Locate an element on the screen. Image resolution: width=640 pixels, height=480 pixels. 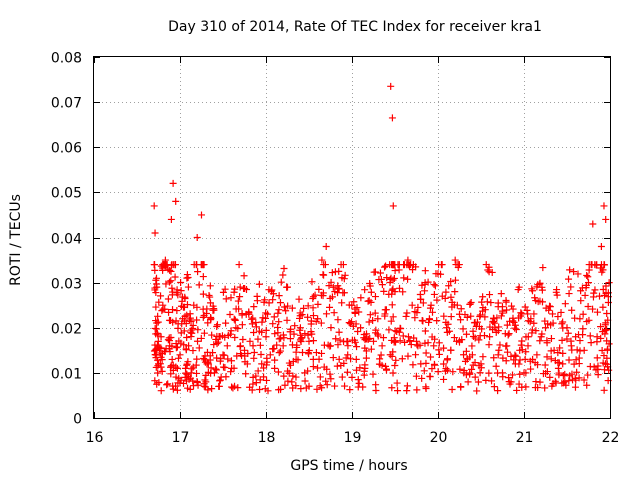
x-tick-label: 16 is located at coordinates (95, 438).